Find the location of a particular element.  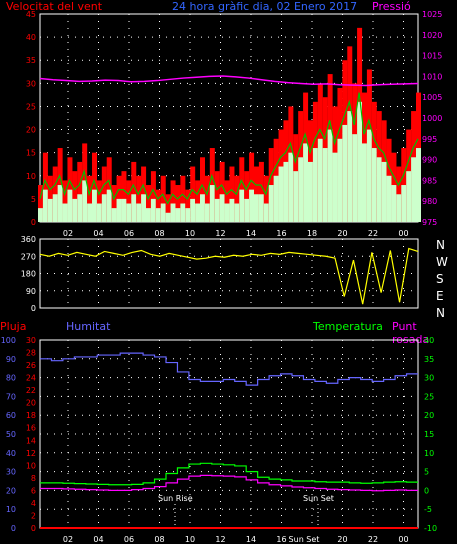

rain-tick-label: 18 is located at coordinates (31, 415).